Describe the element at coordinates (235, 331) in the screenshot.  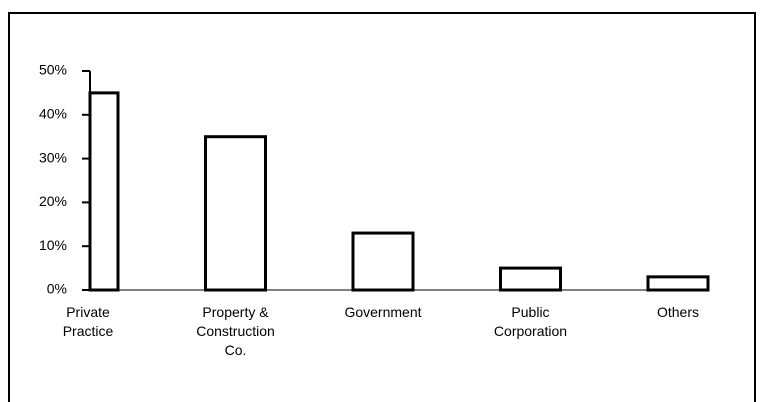
I see `x-tick-label: Property & Construction Co.` at that location.